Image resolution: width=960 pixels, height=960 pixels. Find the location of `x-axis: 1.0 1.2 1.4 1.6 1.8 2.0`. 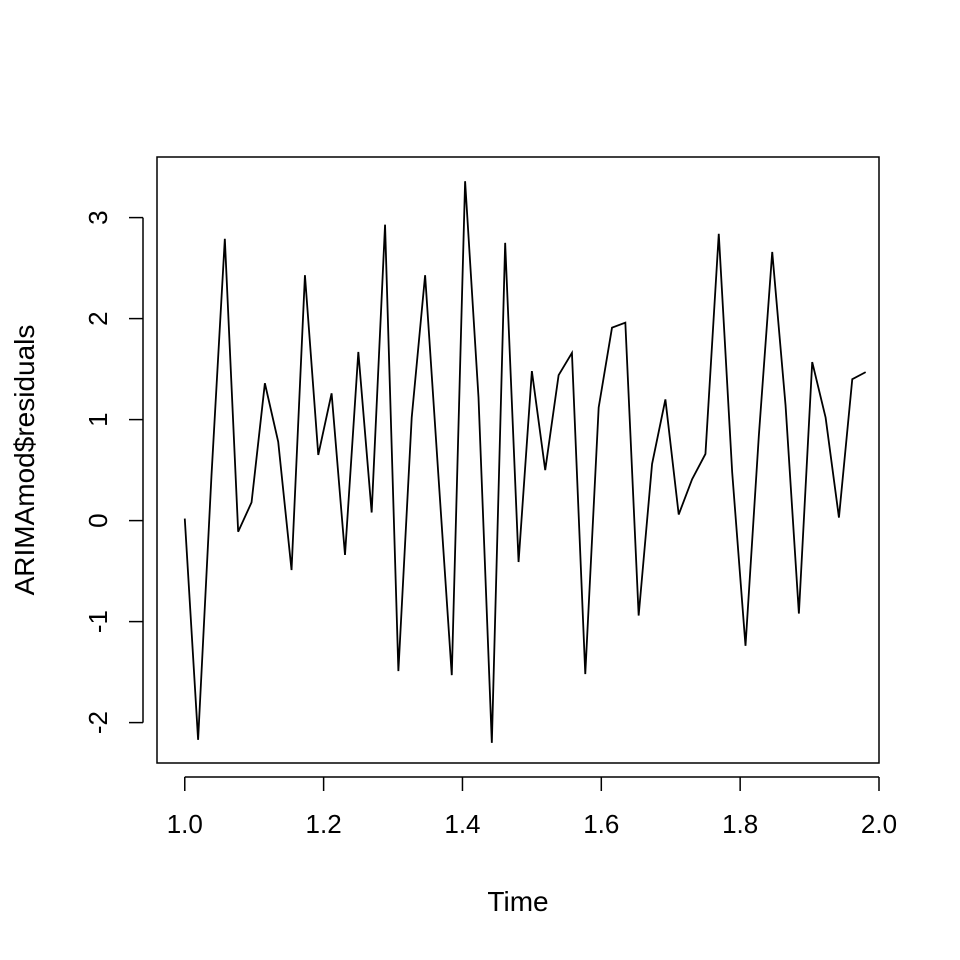

x-axis: 1.0 1.2 1.4 1.6 1.8 2.0 is located at coordinates (532, 807).